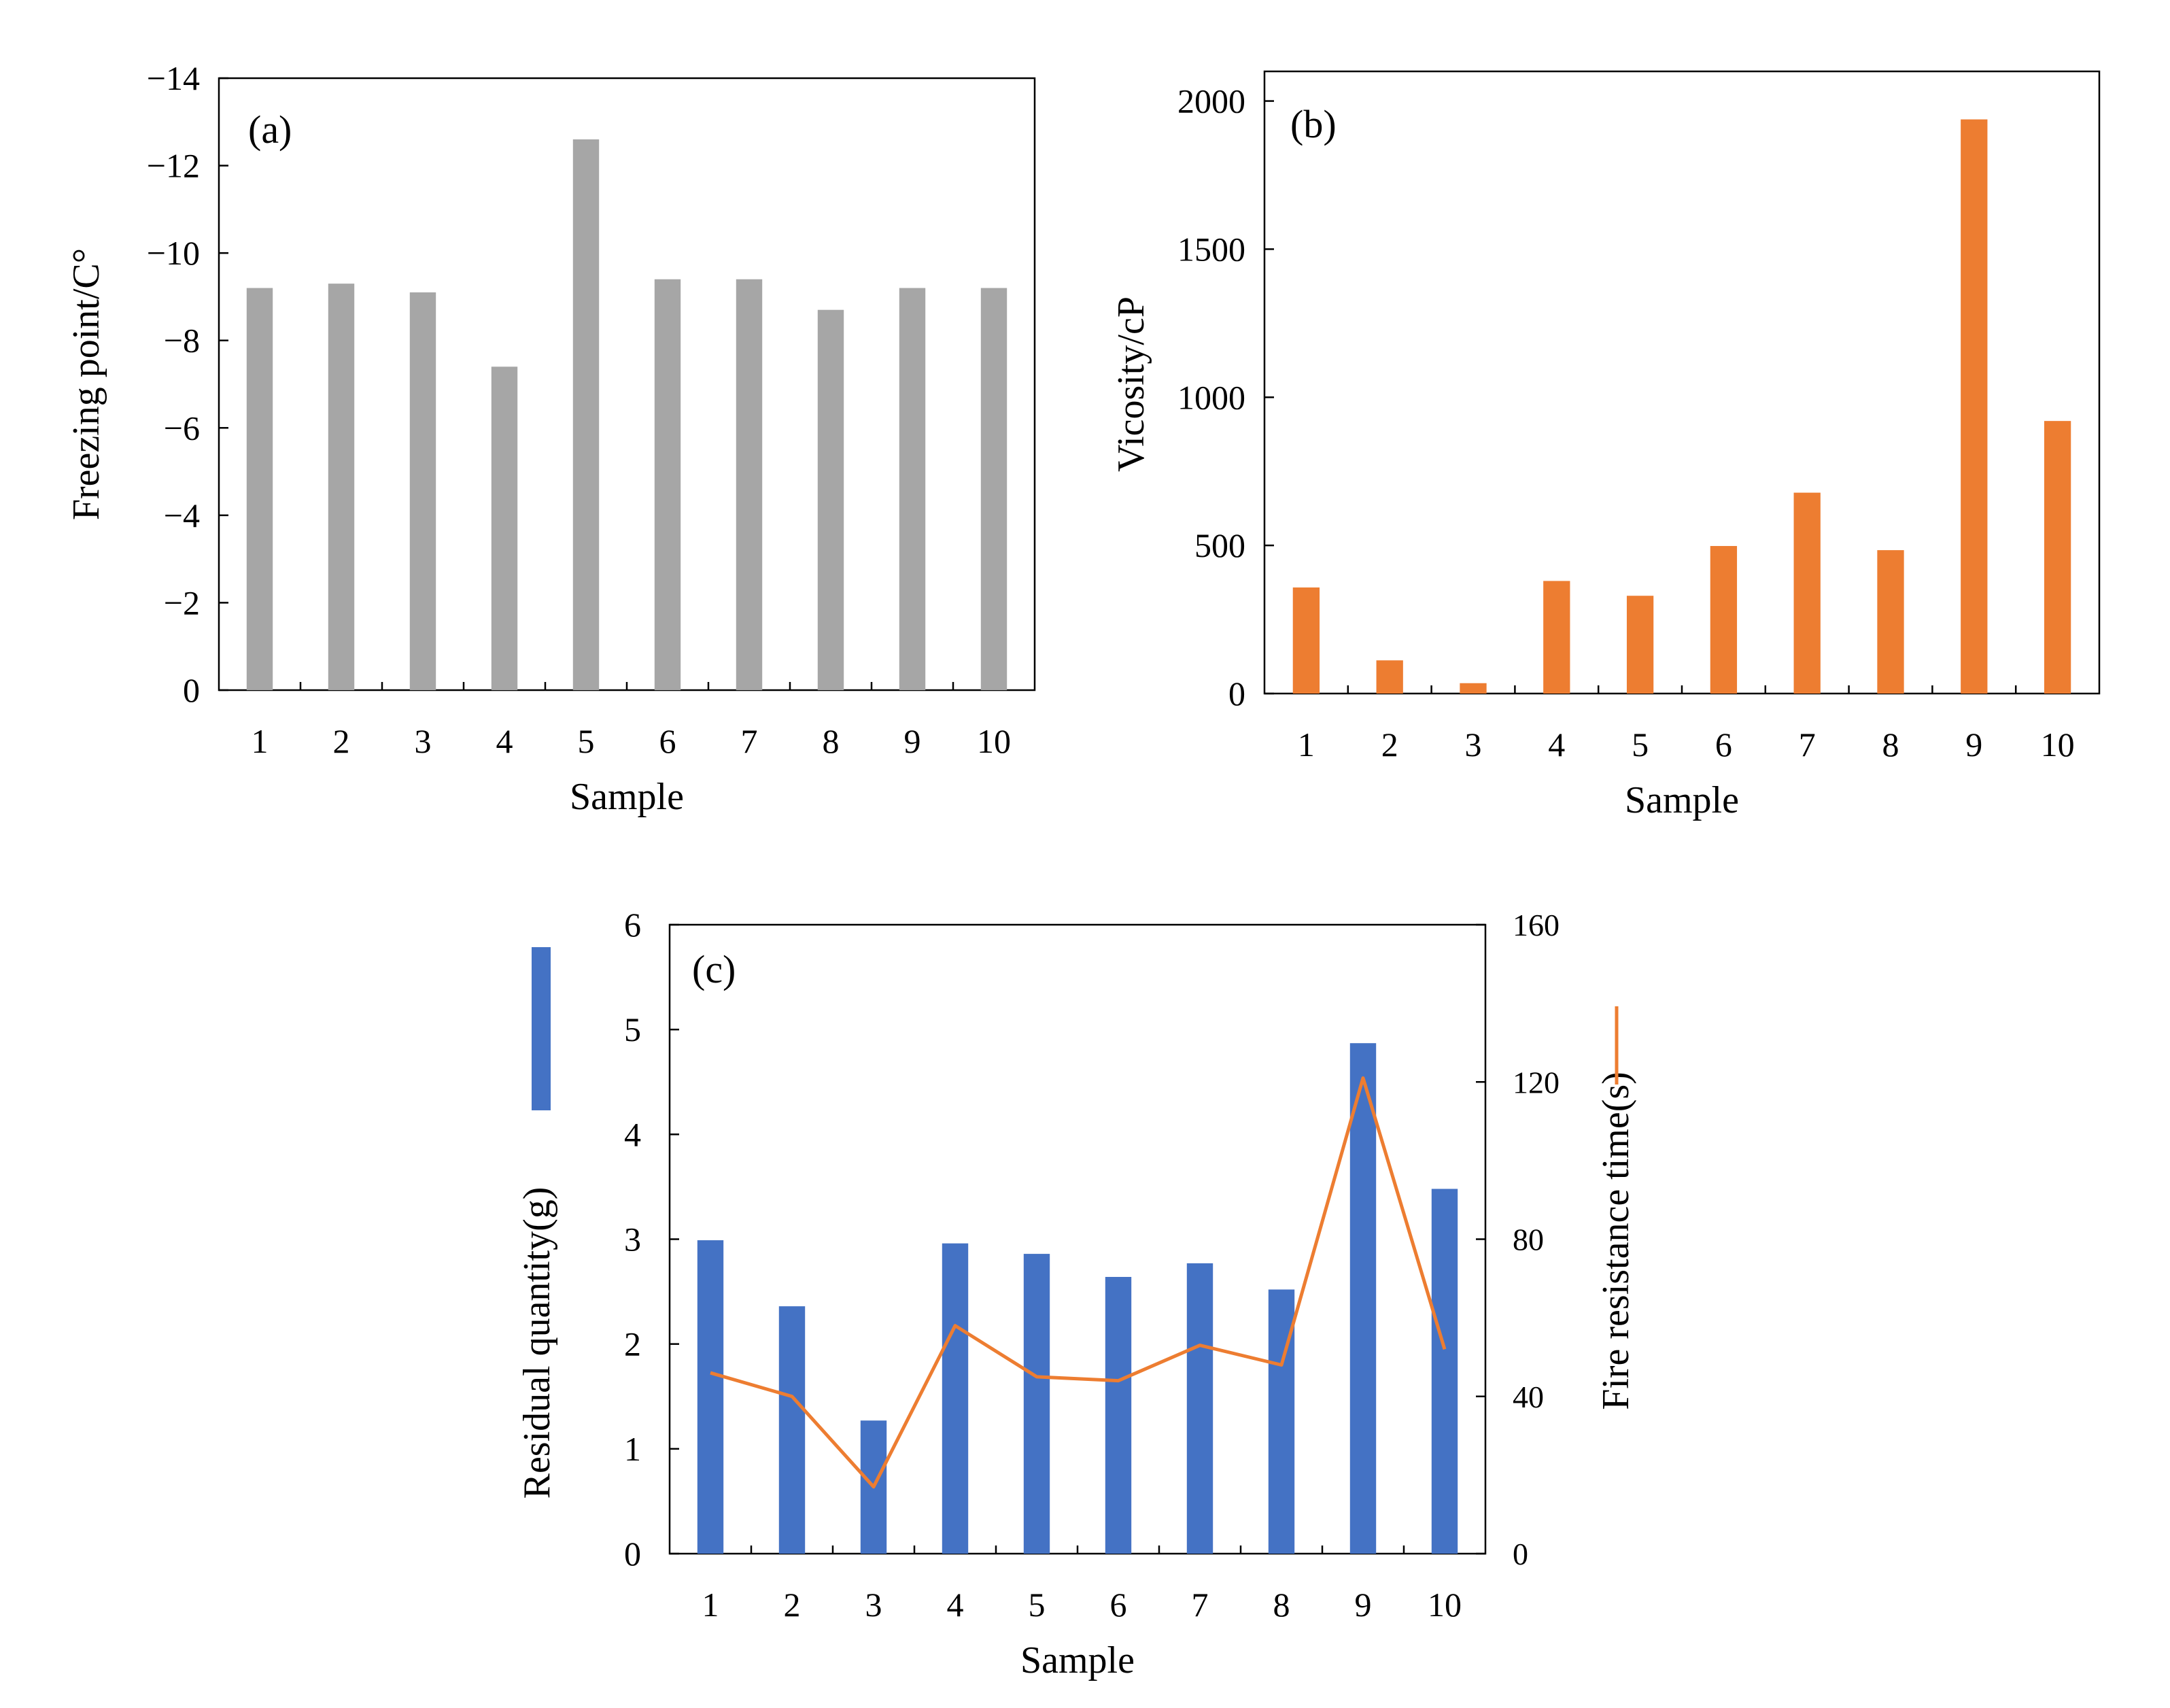 The image size is (2170, 1708). I want to click on y-tick-label: 2, so click(632, 1344).